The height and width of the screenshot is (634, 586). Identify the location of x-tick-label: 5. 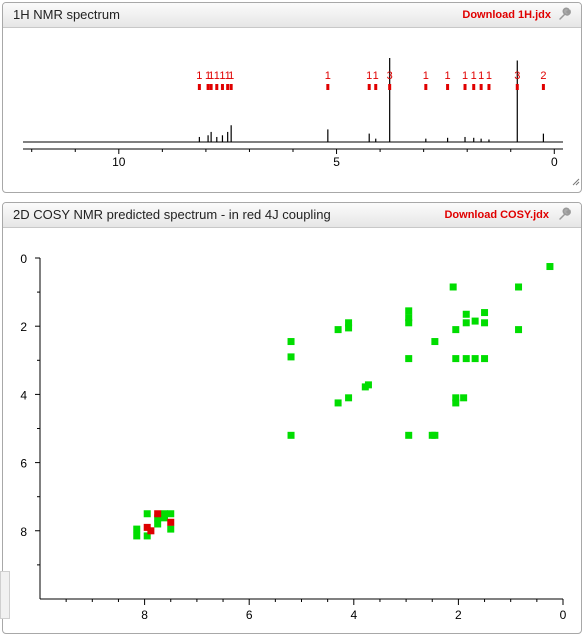
(336, 162).